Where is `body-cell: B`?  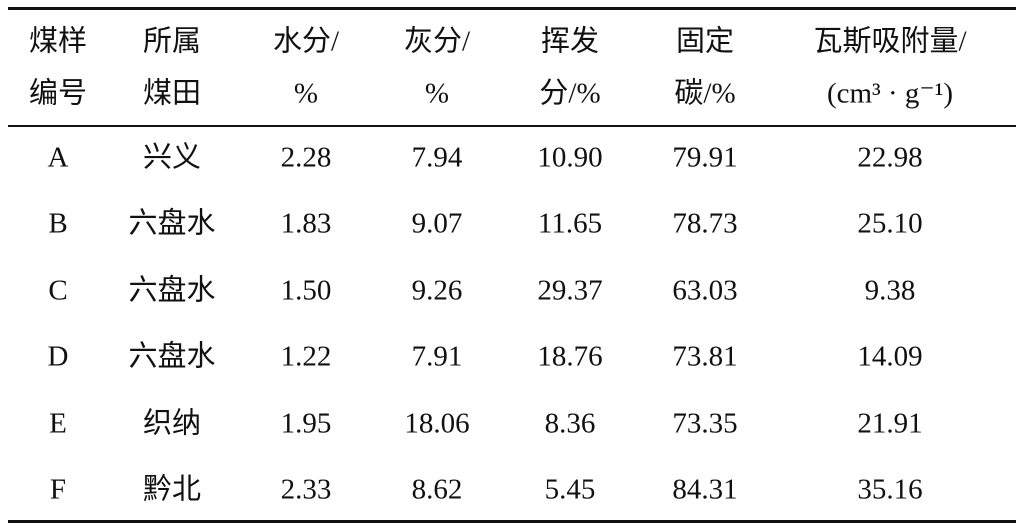
body-cell: B is located at coordinates (58, 223).